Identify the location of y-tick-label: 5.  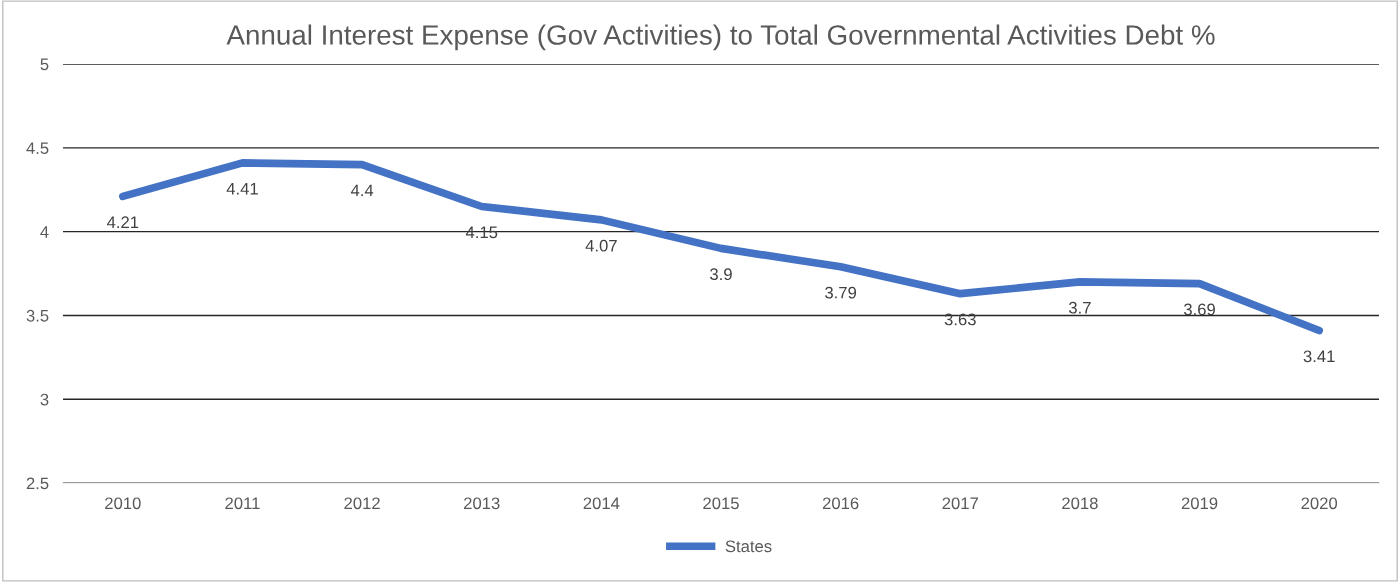
(44, 64).